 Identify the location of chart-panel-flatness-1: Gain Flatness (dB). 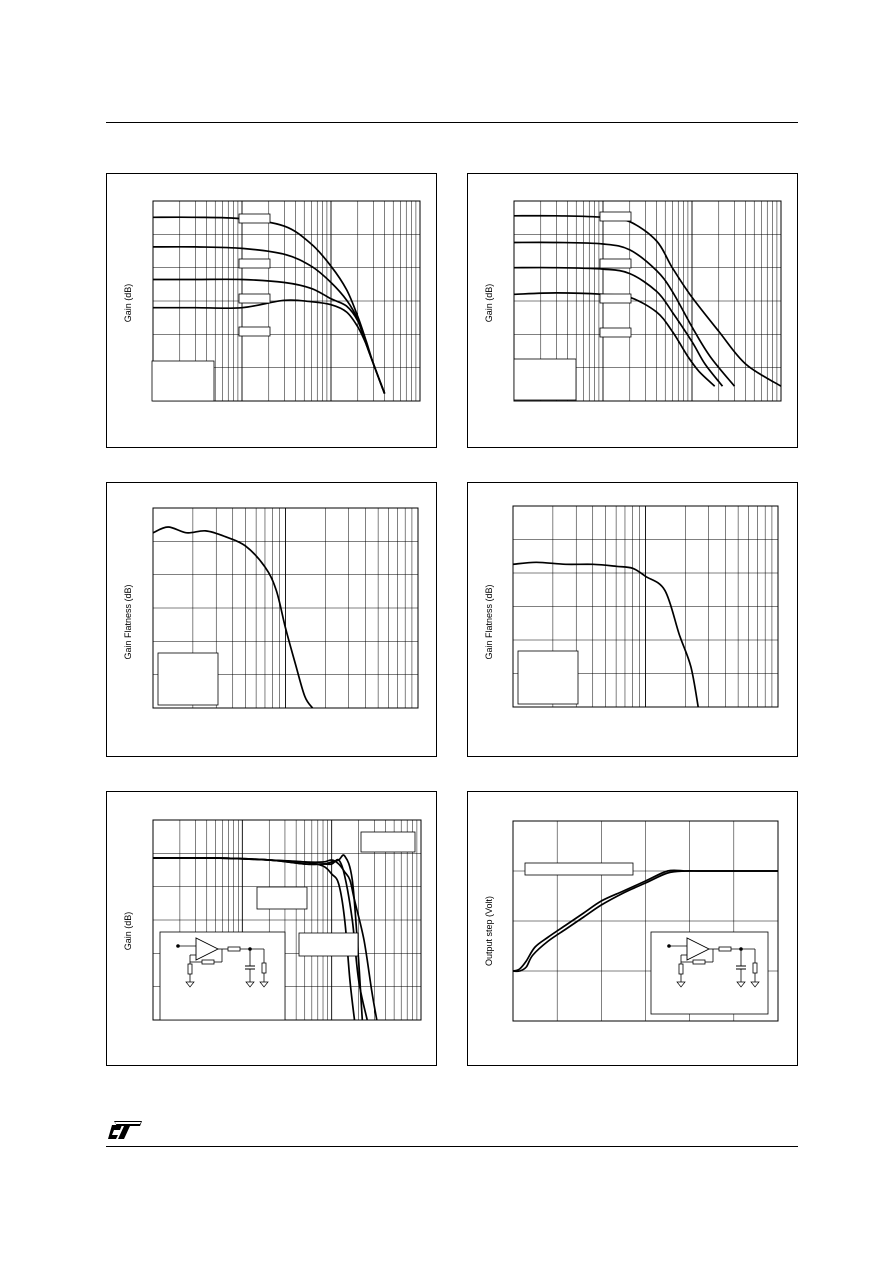
(271, 619).